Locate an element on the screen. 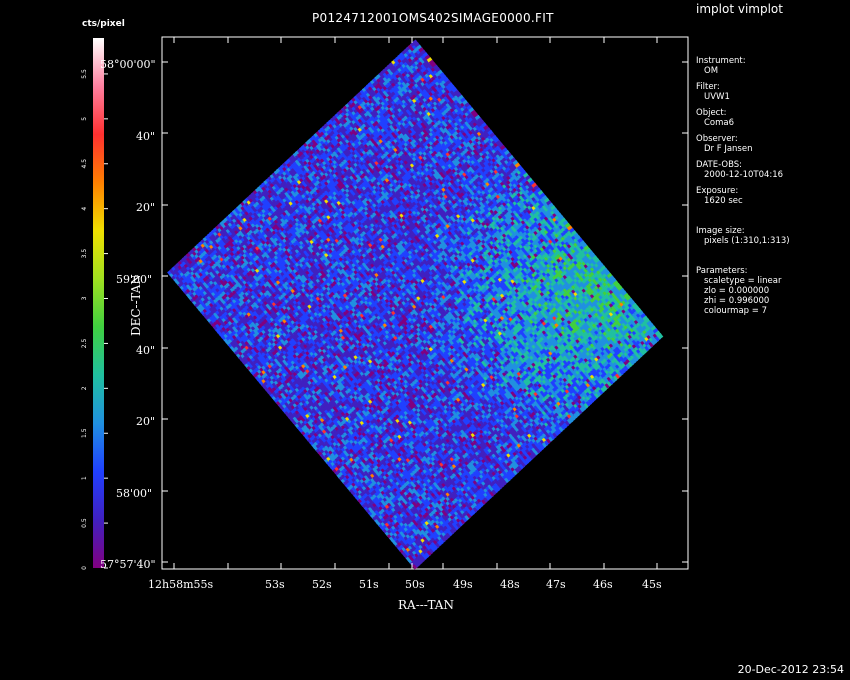 The image size is (850, 680). colorbar-tick-label: 5 is located at coordinates (84, 119).